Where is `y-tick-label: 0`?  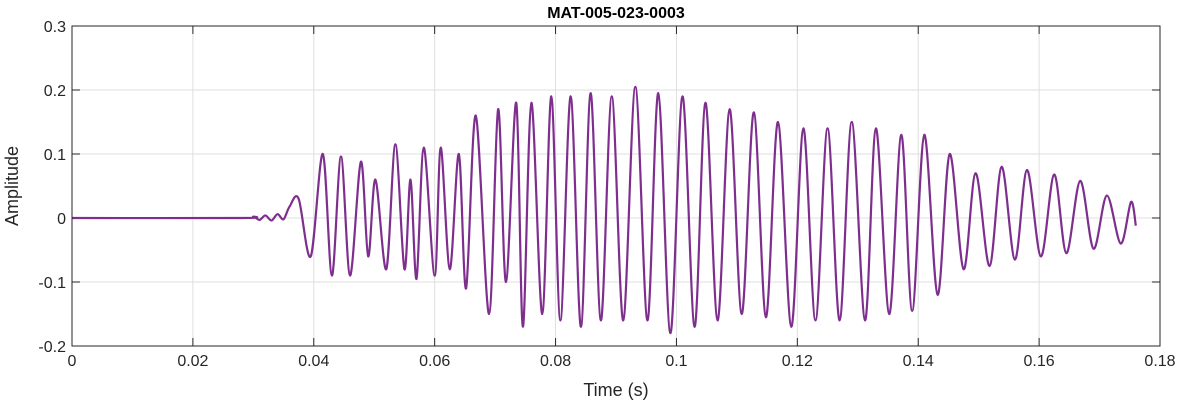
y-tick-label: 0 is located at coordinates (61, 219).